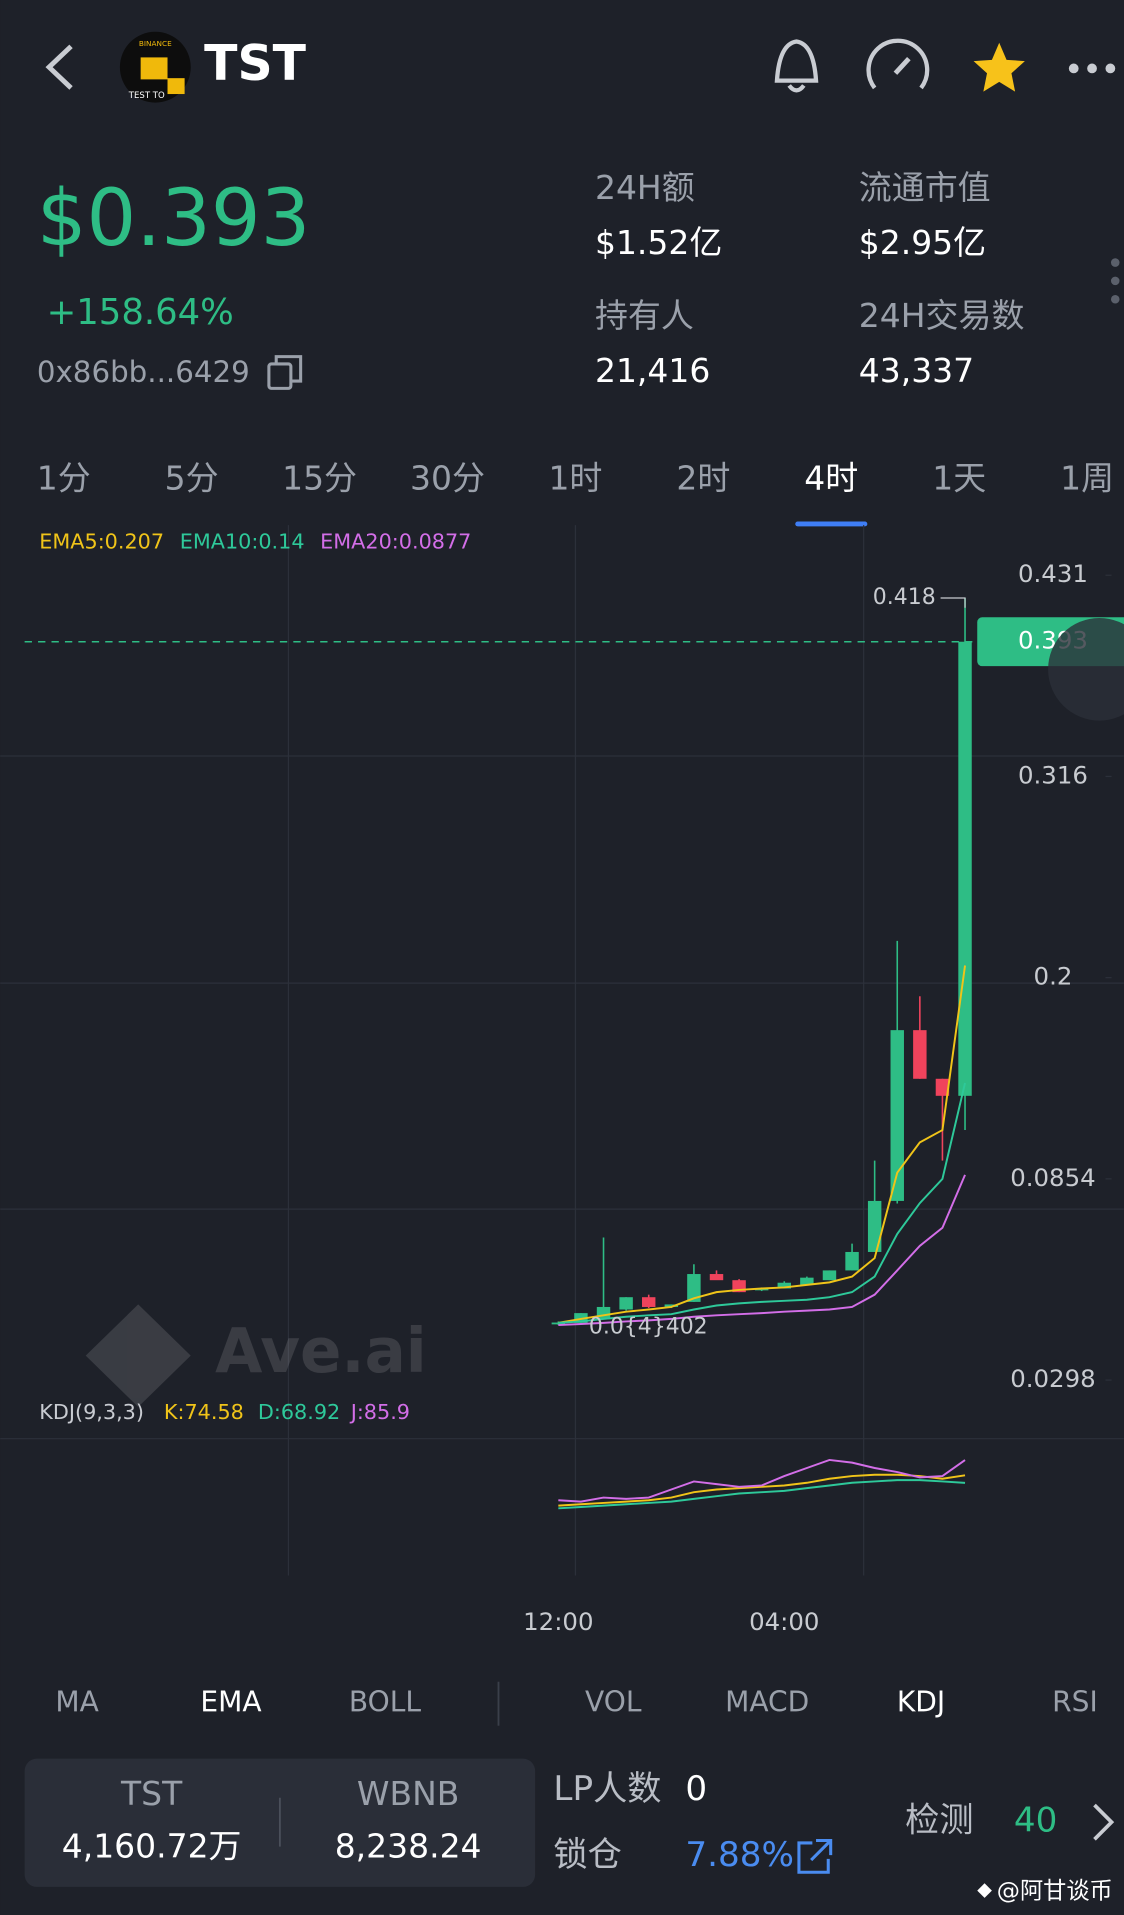  Describe the element at coordinates (587, 1855) in the screenshot. I see `lock-label: 锁仓` at that location.